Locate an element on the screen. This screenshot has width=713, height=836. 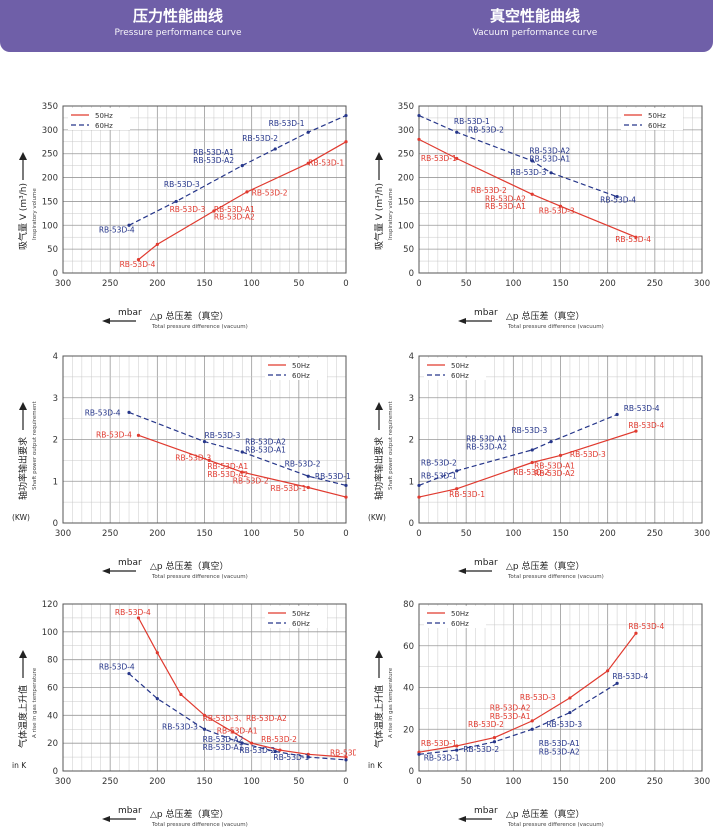
legend-label: 60Hz is located at coordinates (301, 624).